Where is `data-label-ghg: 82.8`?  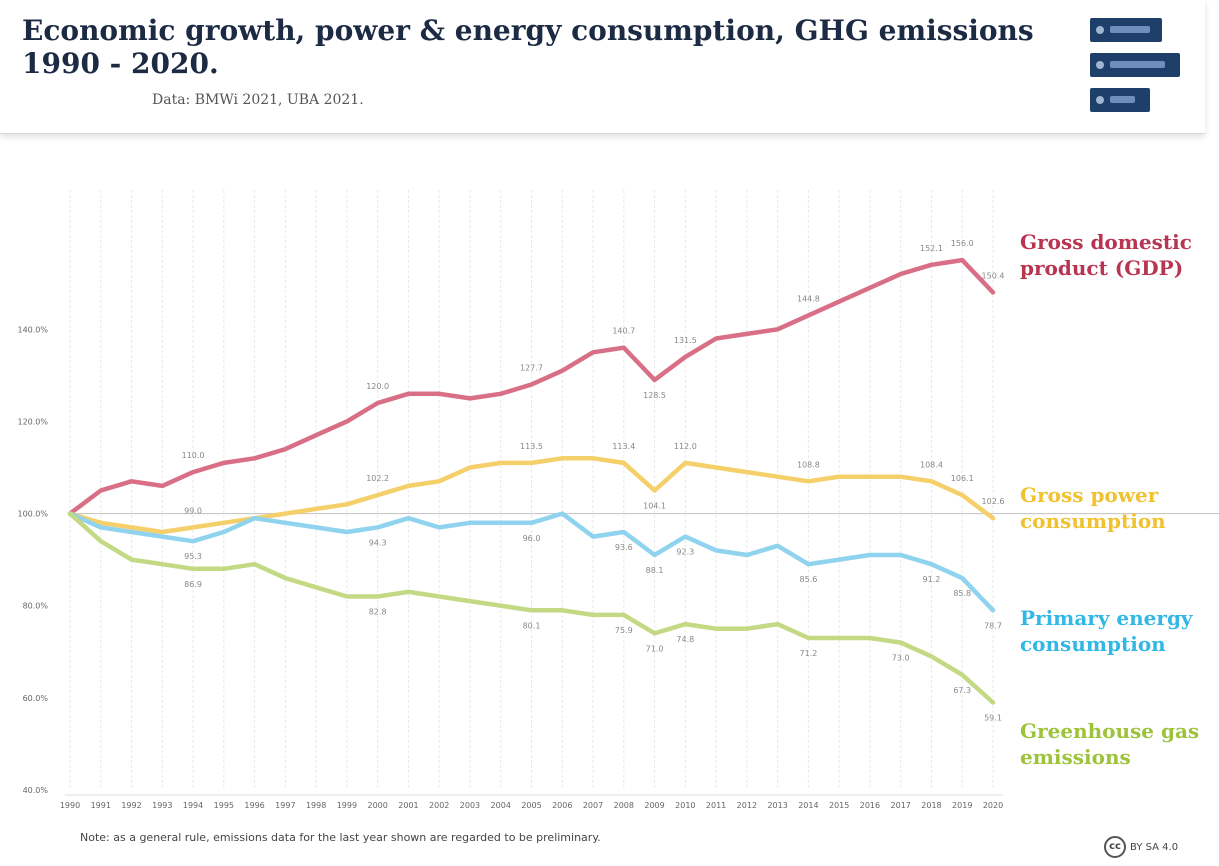
data-label-ghg: 82.8 is located at coordinates (378, 611).